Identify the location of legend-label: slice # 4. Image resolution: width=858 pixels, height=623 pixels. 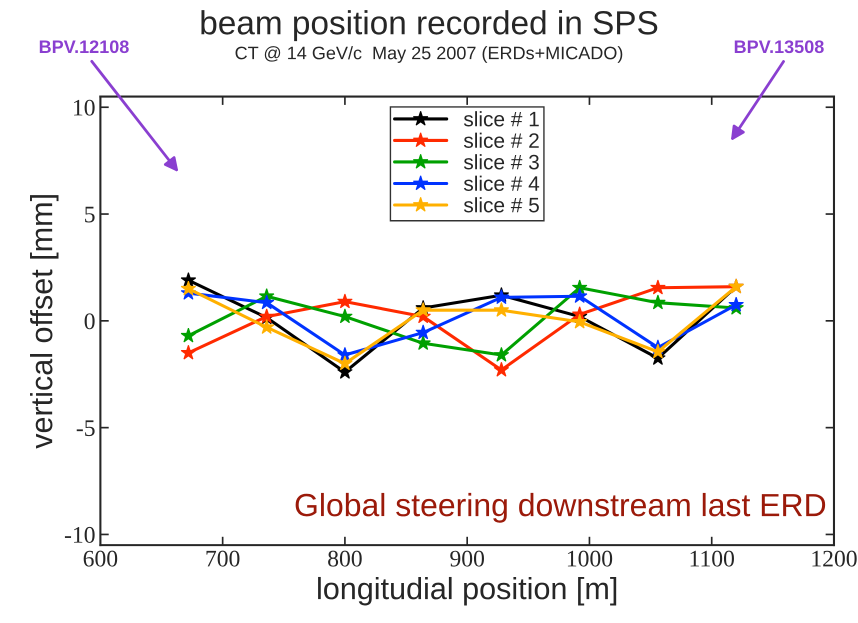
(502, 183).